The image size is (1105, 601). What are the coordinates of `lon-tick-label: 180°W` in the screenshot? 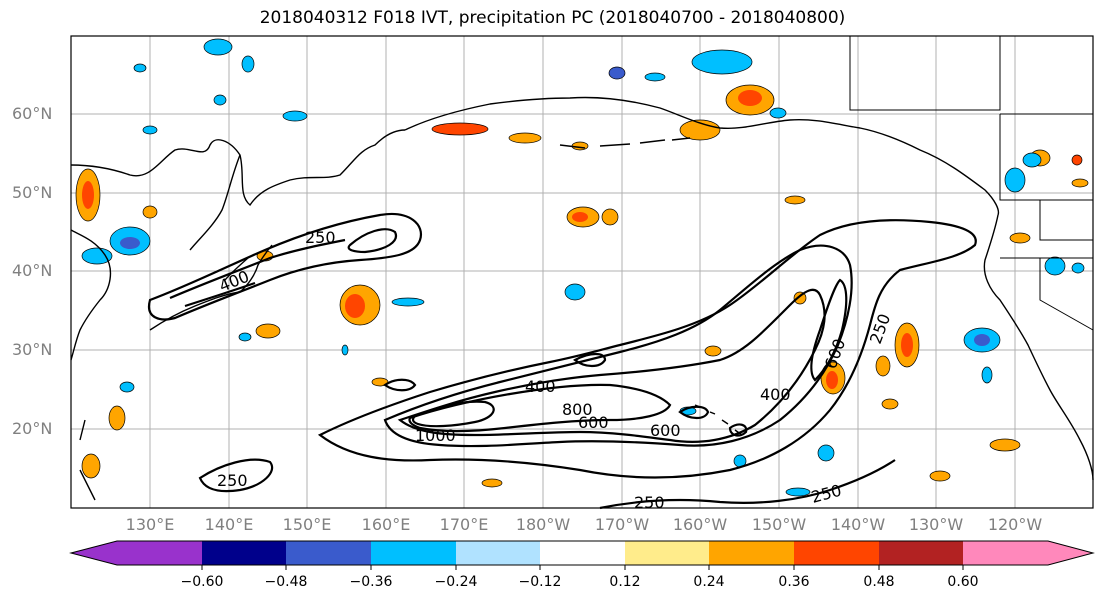 It's located at (543, 524).